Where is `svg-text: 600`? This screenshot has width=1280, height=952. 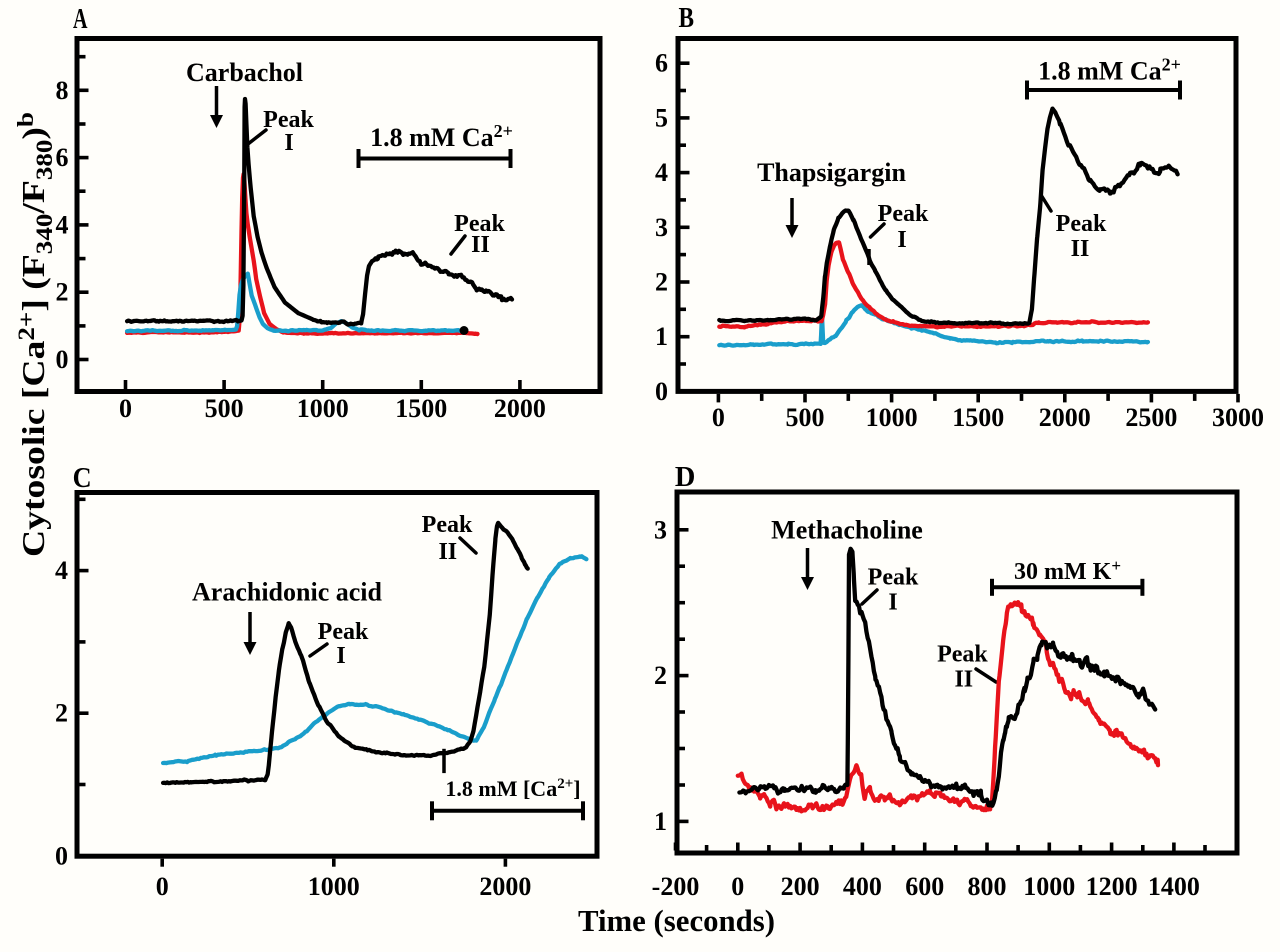 svg-text: 600 is located at coordinates (924, 886).